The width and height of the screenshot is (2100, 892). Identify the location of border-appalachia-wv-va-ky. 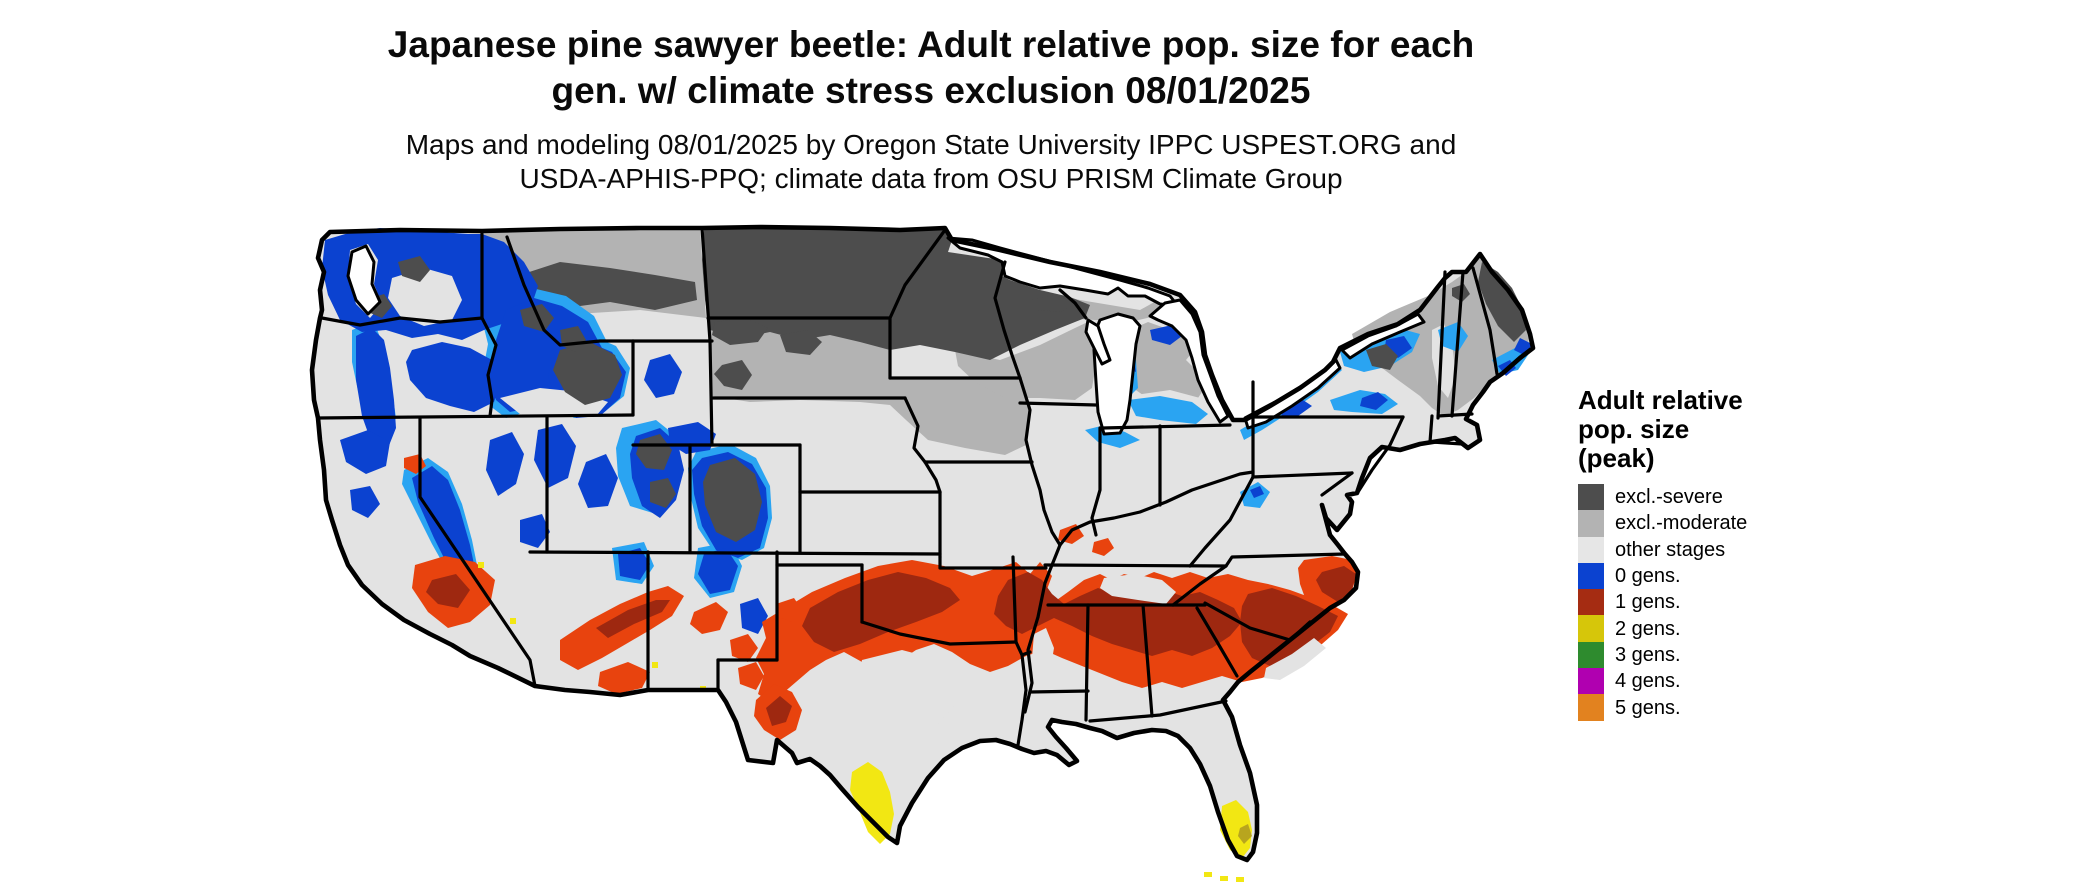
(1221, 521).